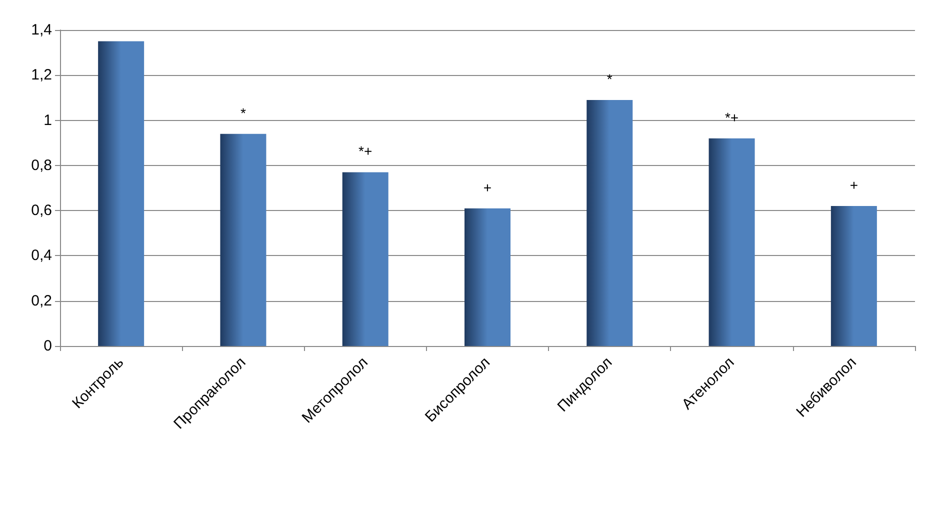 The width and height of the screenshot is (940, 506). I want to click on y-tick-label: 0,8, so click(41, 165).